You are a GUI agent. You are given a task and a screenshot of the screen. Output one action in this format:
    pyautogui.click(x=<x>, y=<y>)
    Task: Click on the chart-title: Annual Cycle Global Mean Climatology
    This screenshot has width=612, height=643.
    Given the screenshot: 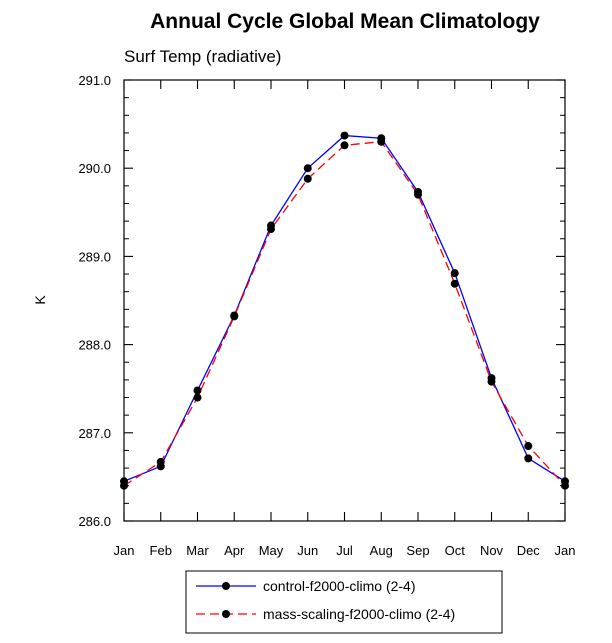 What is the action you would take?
    pyautogui.click(x=345, y=21)
    